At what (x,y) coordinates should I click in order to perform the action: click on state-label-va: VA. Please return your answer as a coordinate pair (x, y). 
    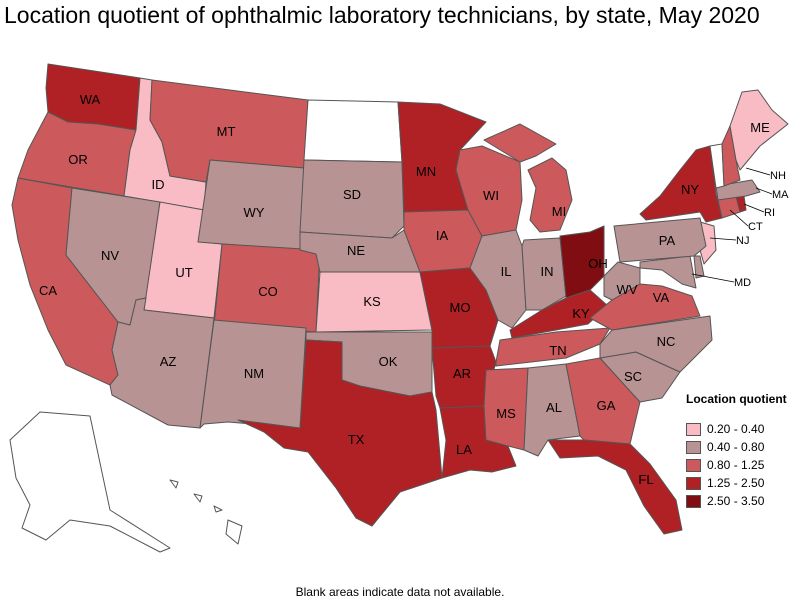
    Looking at the image, I should click on (661, 297).